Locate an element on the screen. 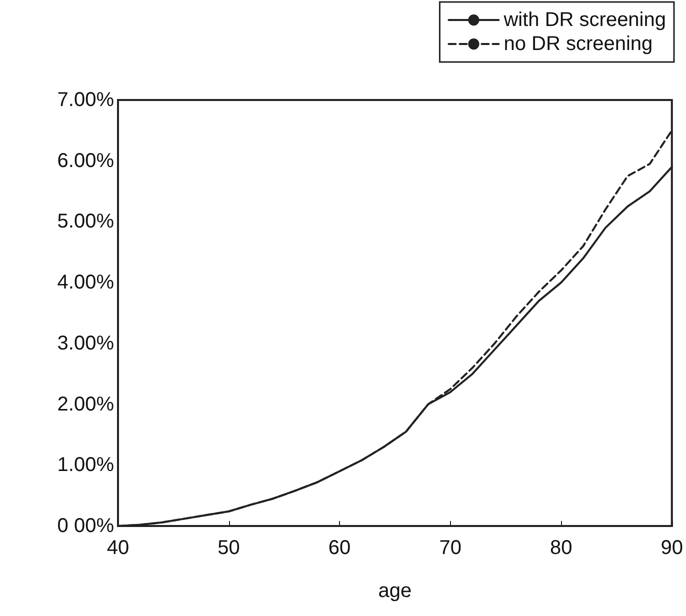 The image size is (686, 616). y-tick-label: 2.00% is located at coordinates (85, 404).